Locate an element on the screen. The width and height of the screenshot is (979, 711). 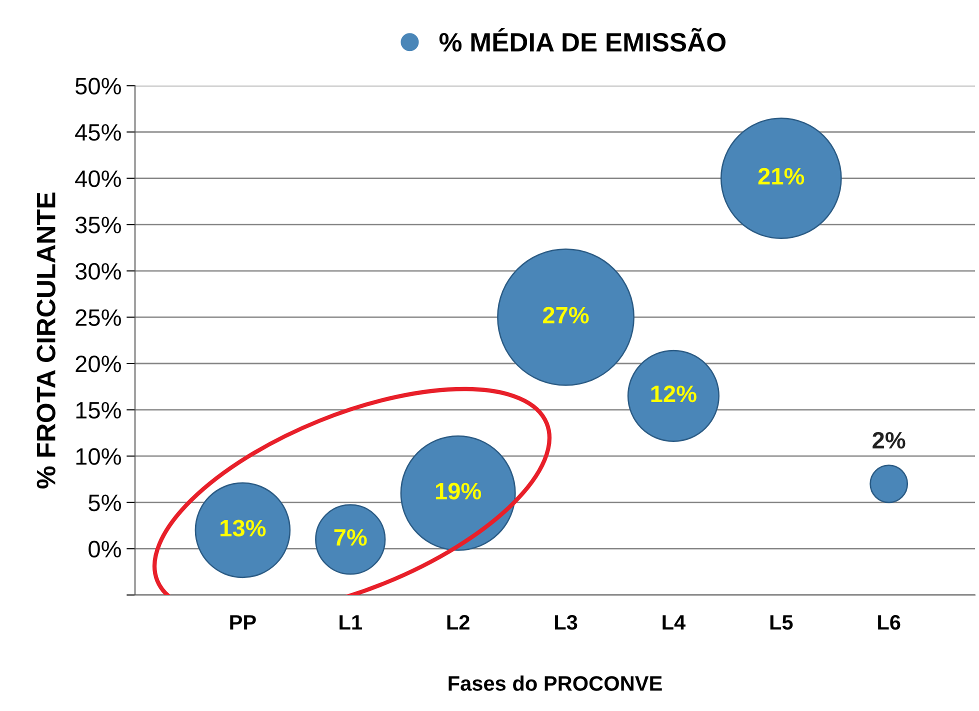
data-label: 12% is located at coordinates (673, 394).